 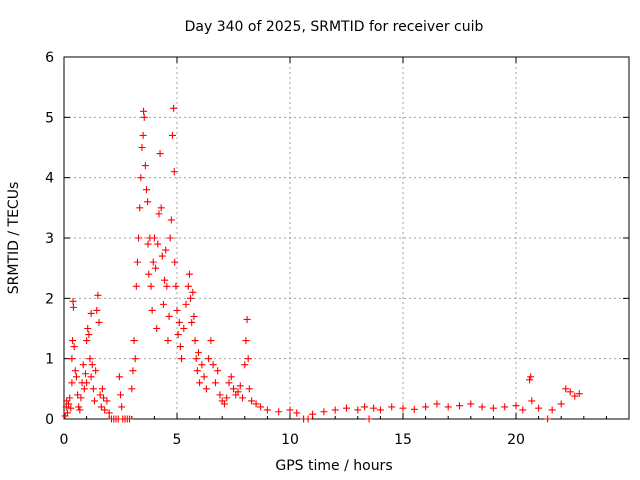 What do you see at coordinates (49, 299) in the screenshot?
I see `y-tick-label: 2` at bounding box center [49, 299].